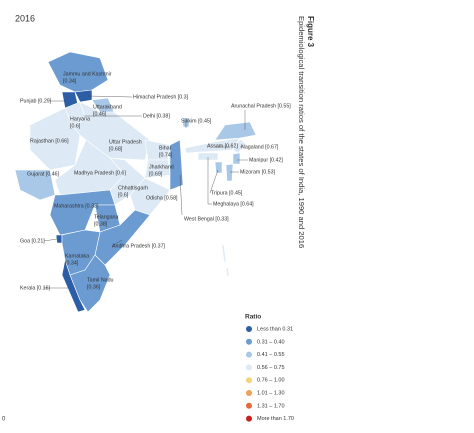 The image size is (474, 433). I want to click on state-label: Meghalaya [0.64], so click(233, 204).